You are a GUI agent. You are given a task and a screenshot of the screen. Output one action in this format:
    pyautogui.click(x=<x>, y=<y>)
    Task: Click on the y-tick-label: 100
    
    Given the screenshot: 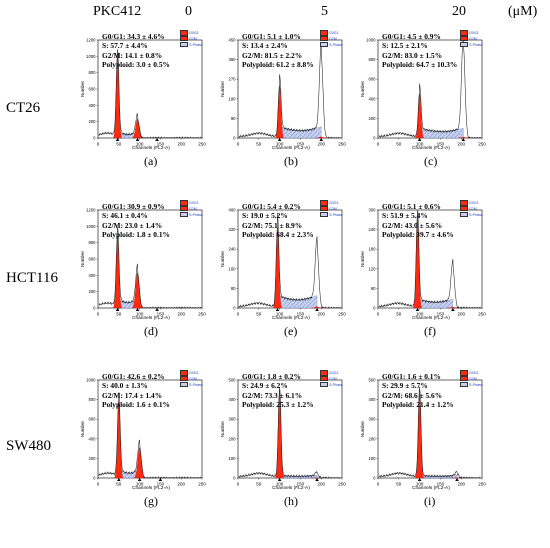 What is the action you would take?
    pyautogui.click(x=233, y=458)
    